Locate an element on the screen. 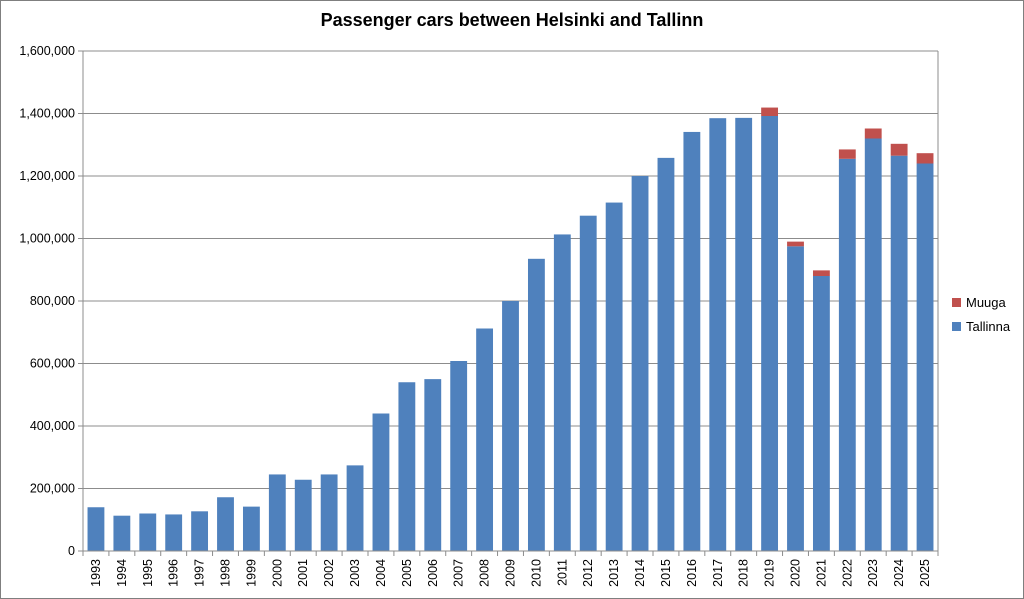 The width and height of the screenshot is (1024, 599). bar-tallinna-1997 is located at coordinates (200, 531).